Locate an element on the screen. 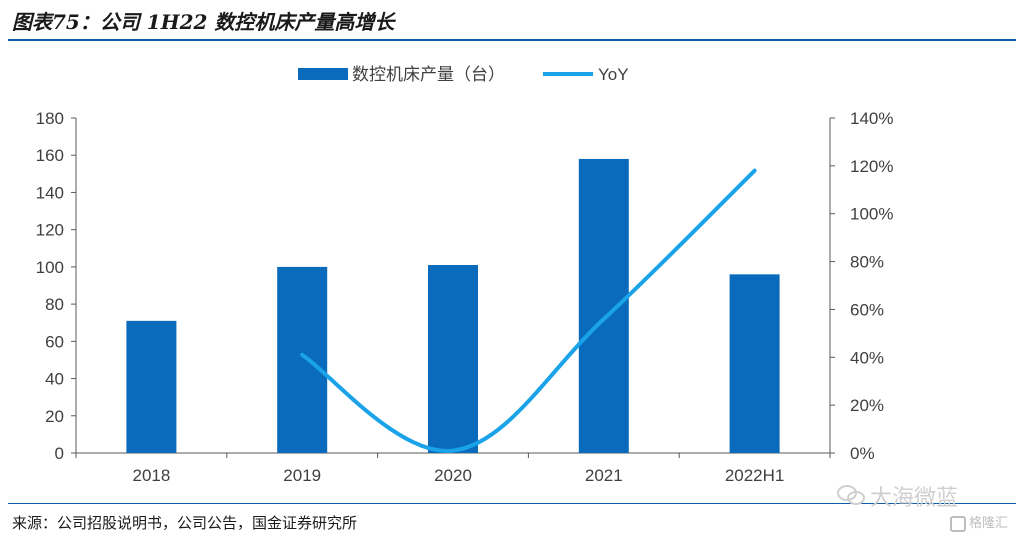  bar-2018 is located at coordinates (151, 386).